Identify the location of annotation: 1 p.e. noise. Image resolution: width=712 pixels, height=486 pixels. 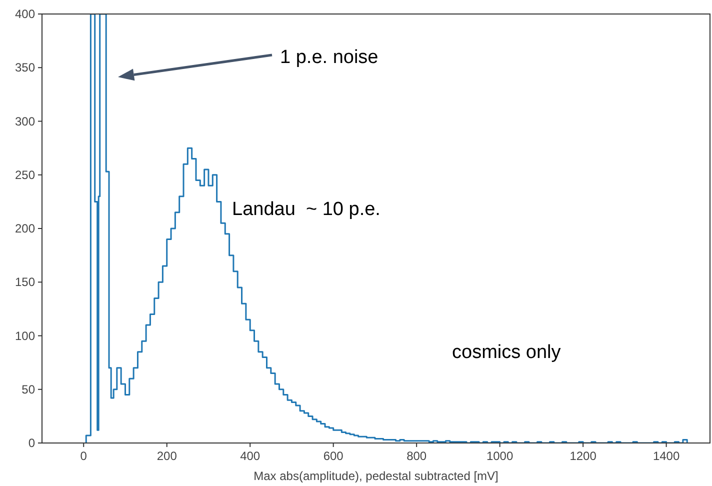
(329, 57).